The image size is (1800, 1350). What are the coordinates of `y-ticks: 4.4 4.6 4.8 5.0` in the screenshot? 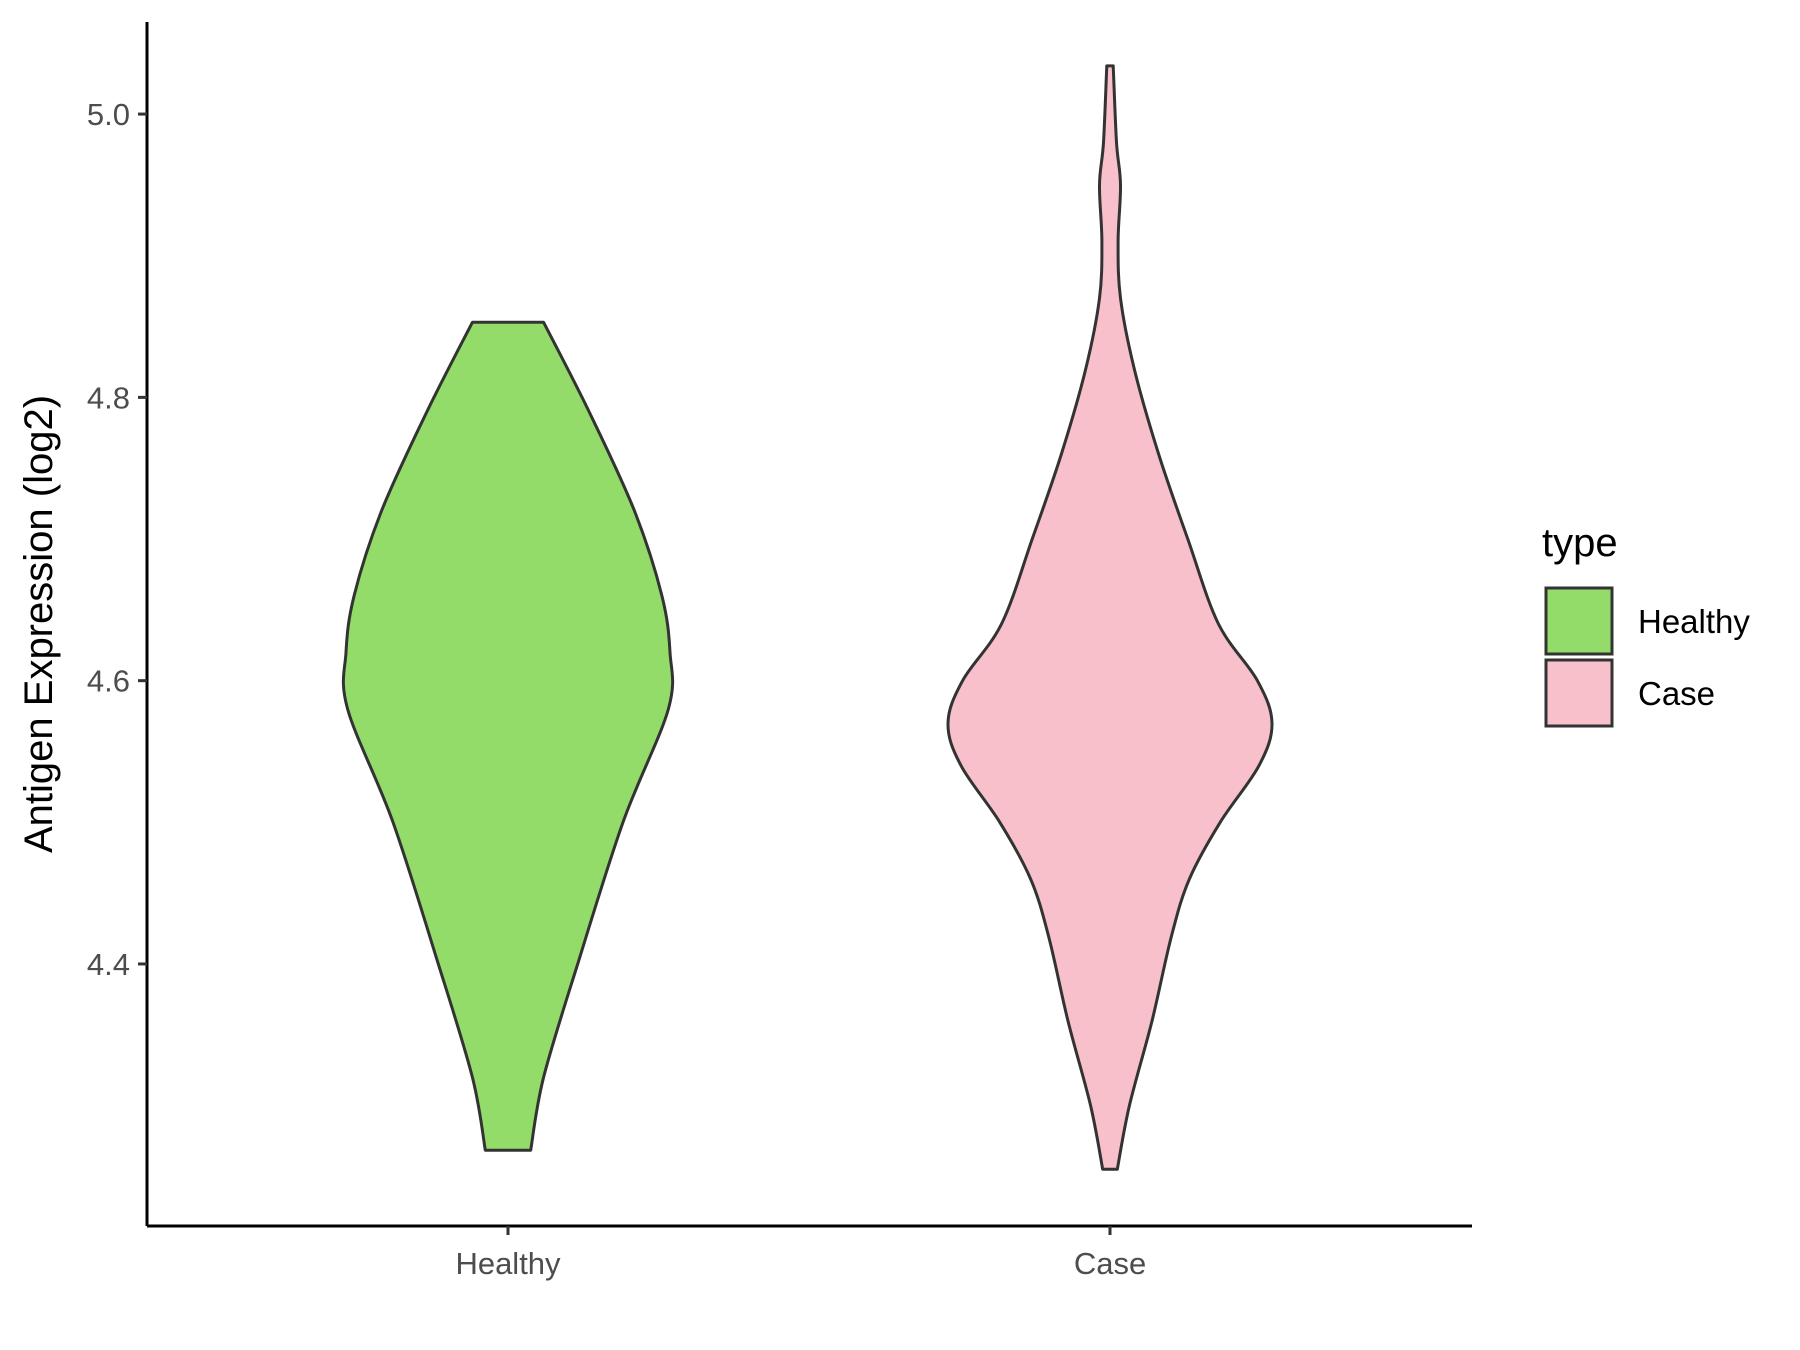 It's located at (117, 539).